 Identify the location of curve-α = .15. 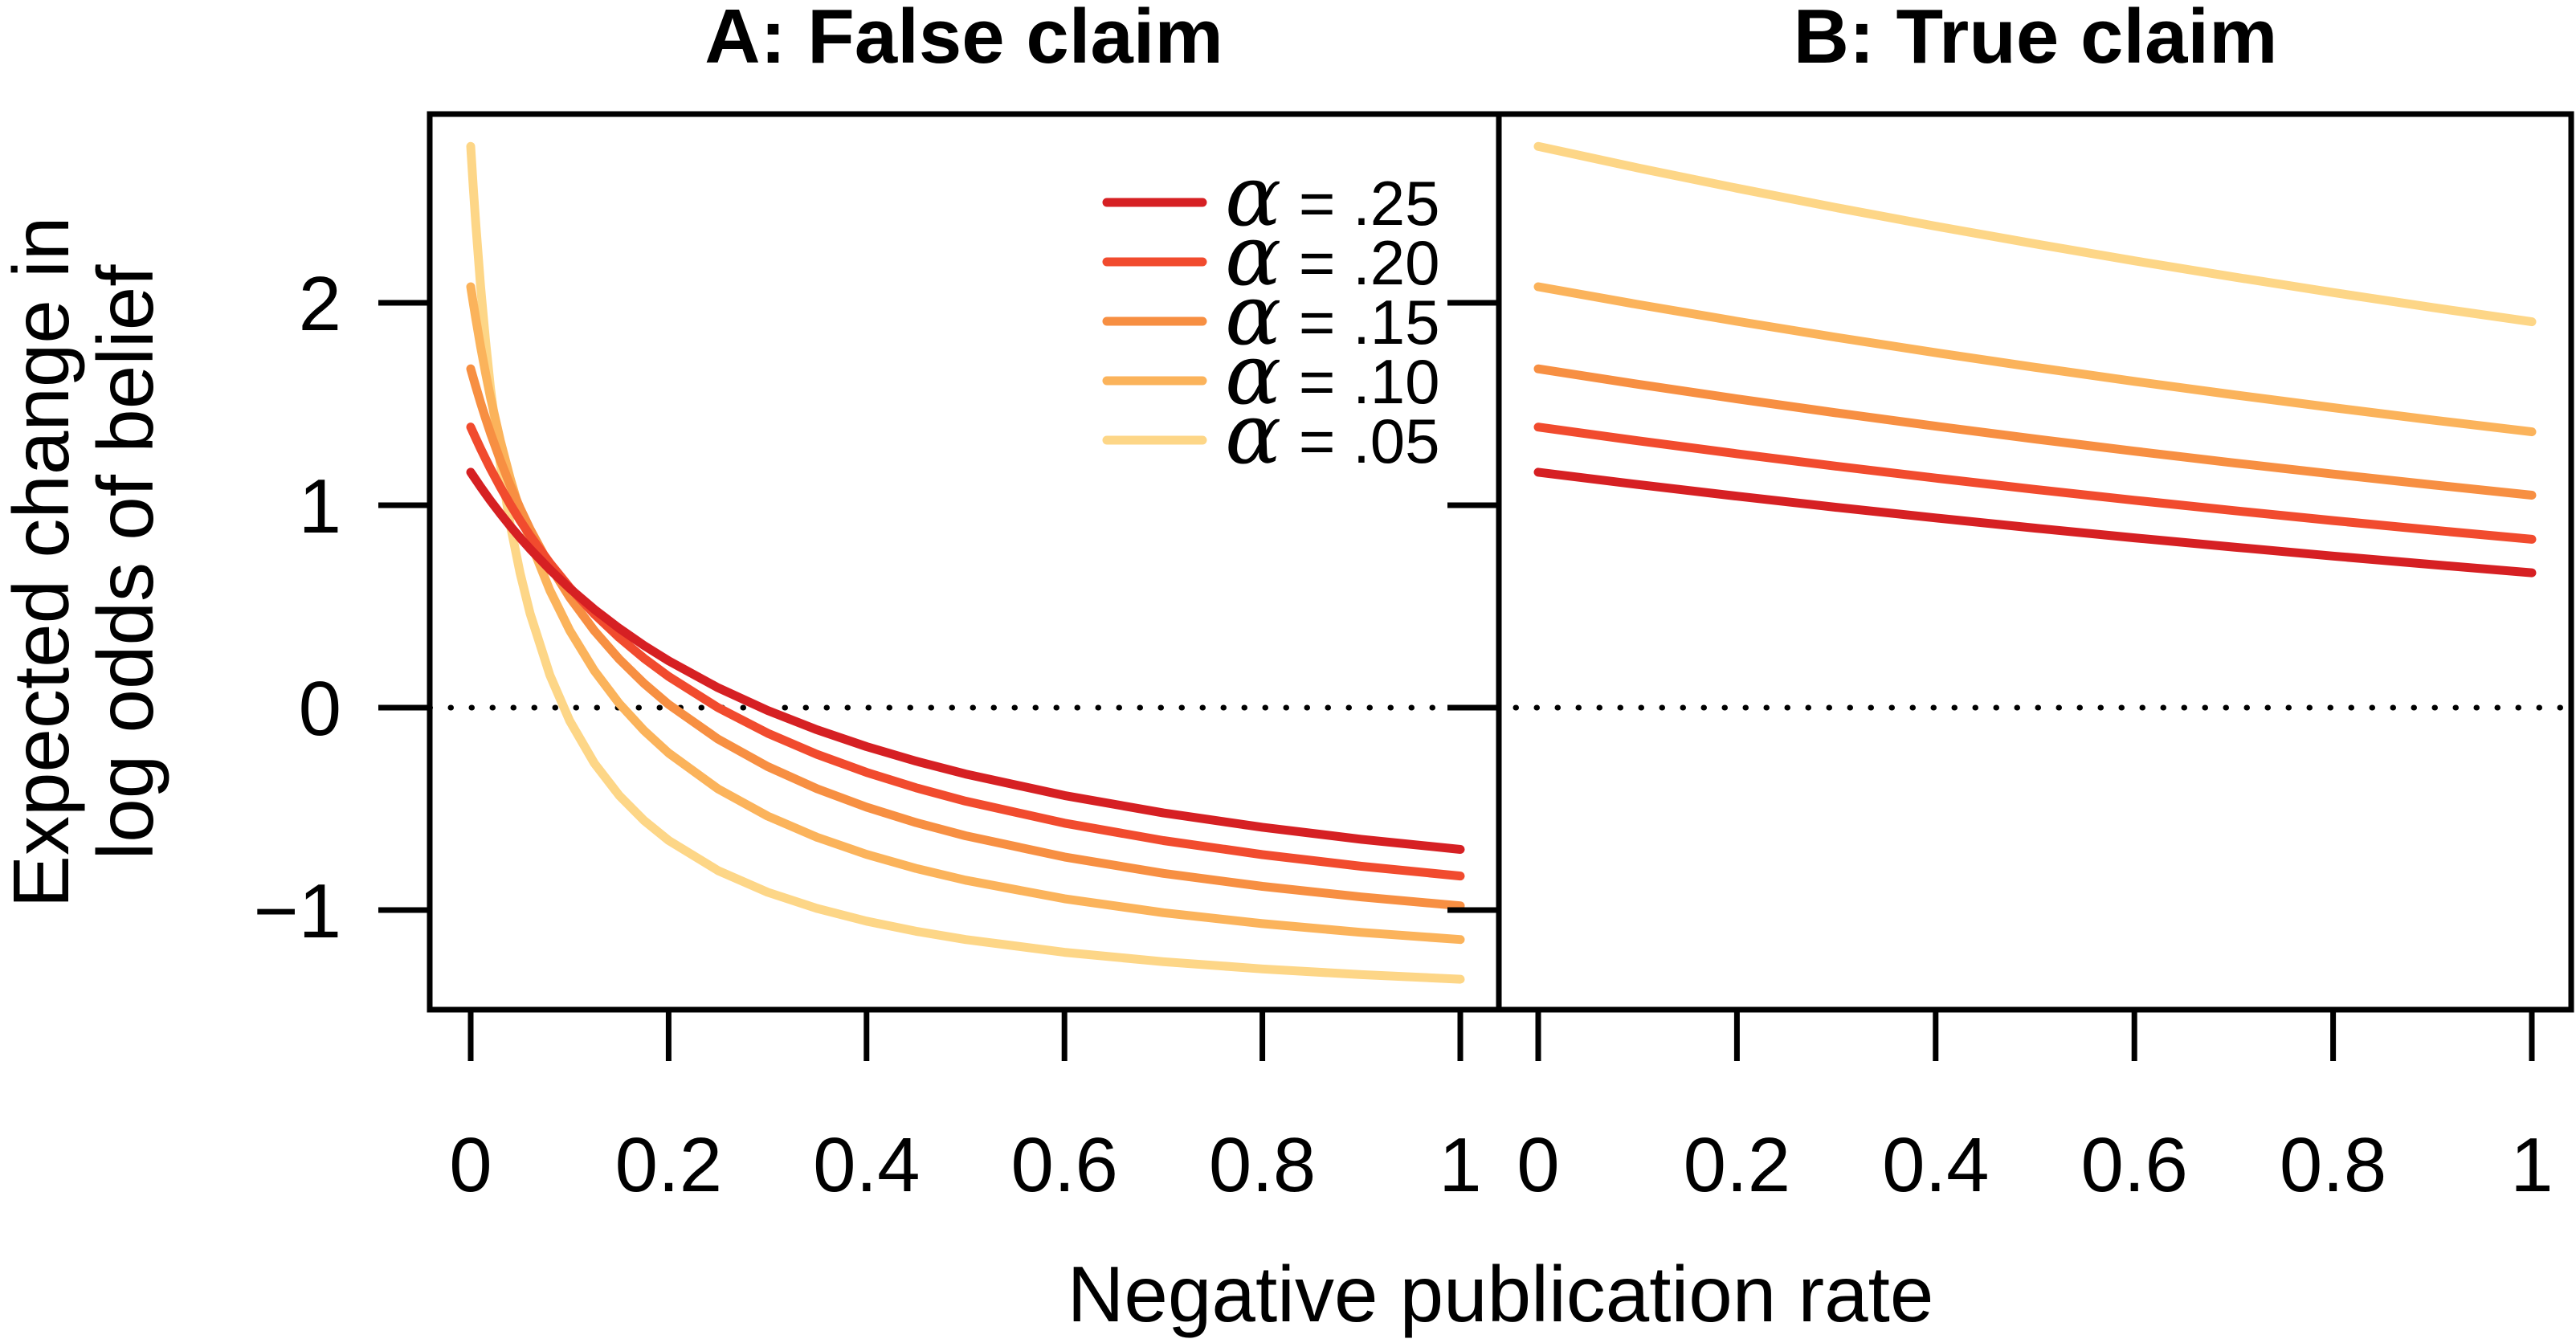
(2035, 432).